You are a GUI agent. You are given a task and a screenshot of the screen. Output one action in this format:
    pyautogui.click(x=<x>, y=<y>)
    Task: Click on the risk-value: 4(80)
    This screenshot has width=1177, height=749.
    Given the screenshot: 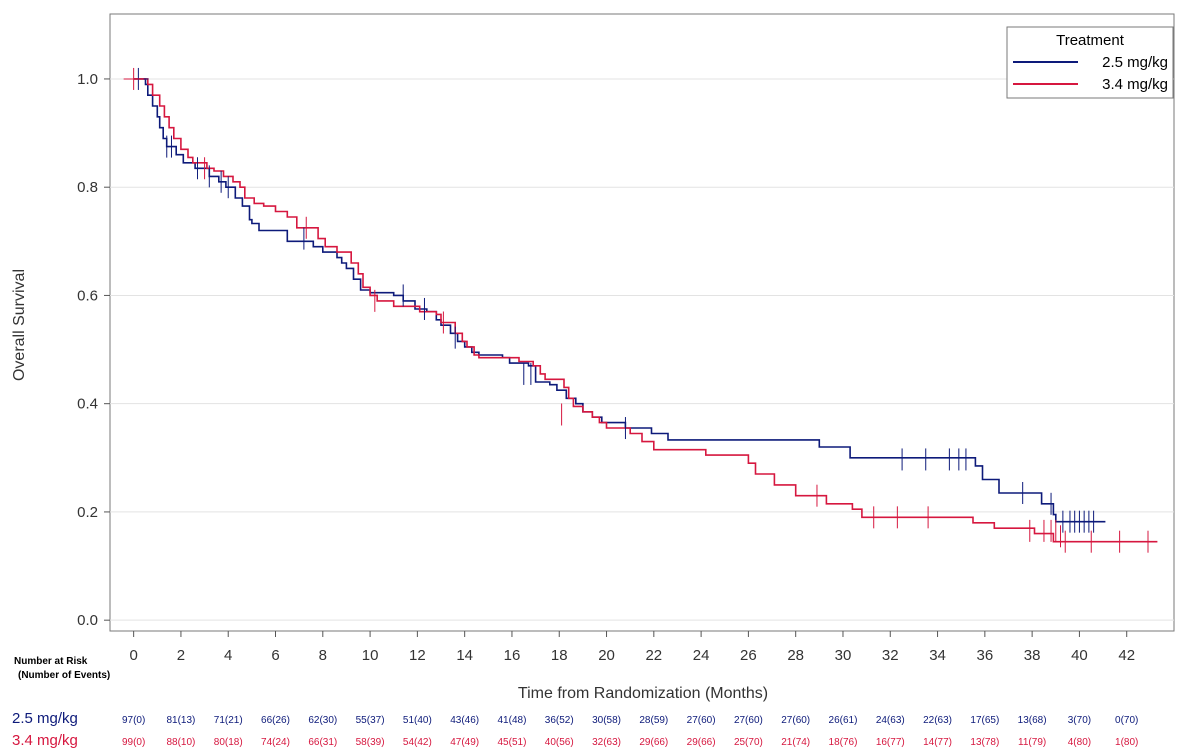 What is the action you would take?
    pyautogui.click(x=1079, y=742)
    